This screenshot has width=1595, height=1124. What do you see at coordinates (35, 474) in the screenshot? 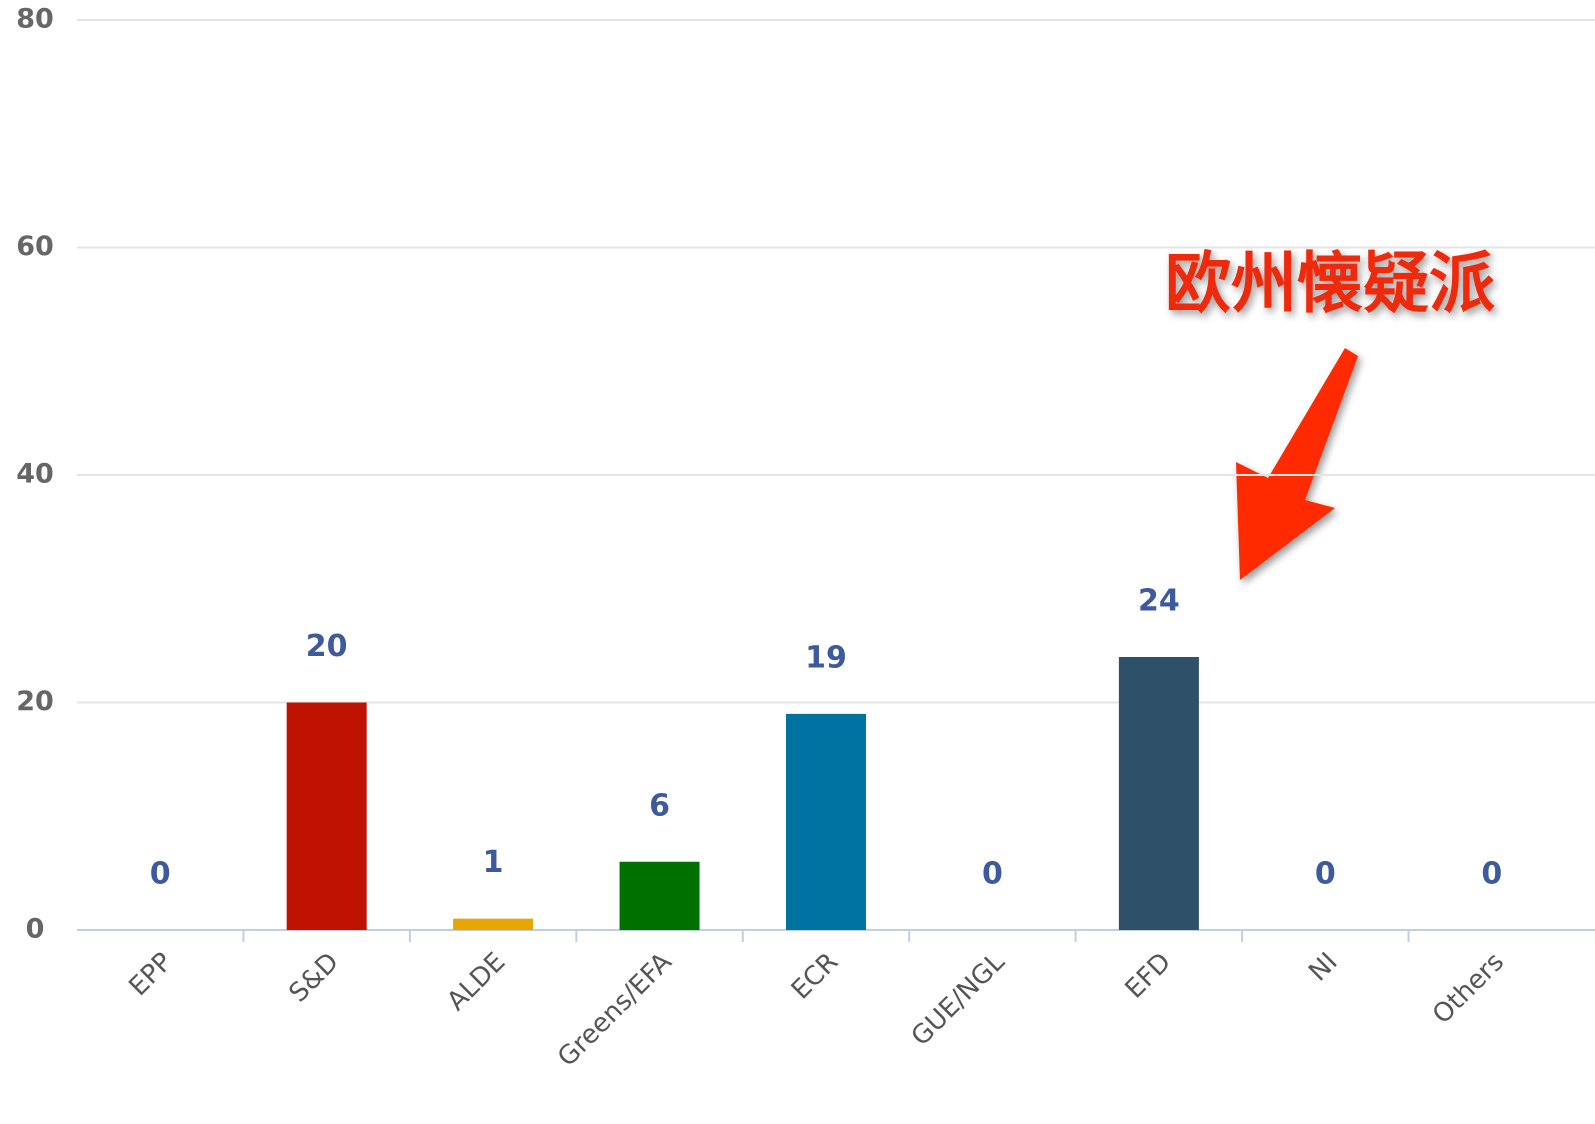
I see `y-tick-label: 40` at bounding box center [35, 474].